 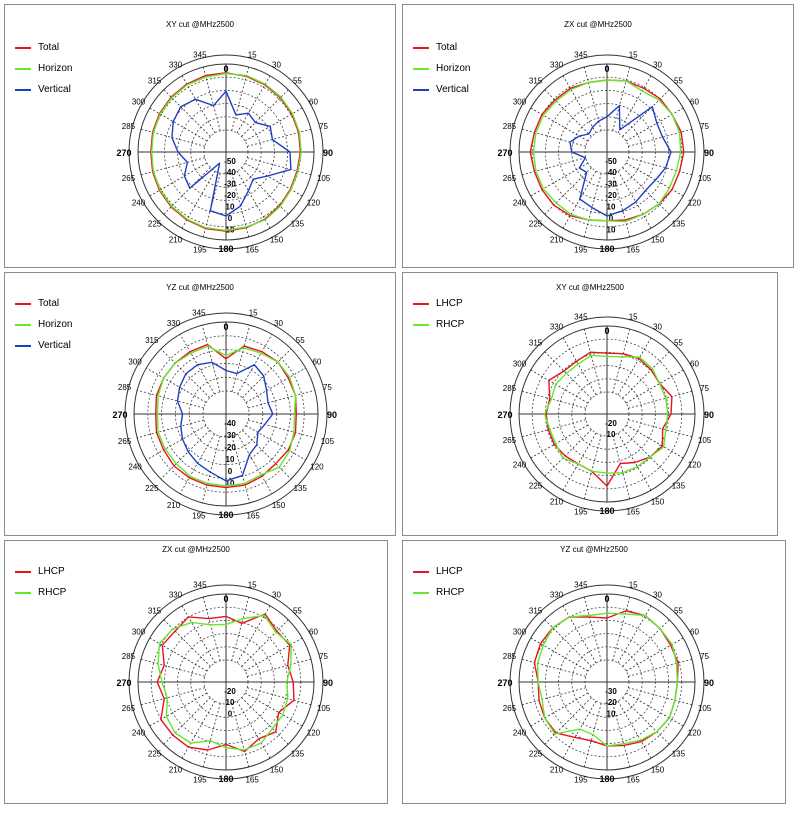 I want to click on angle-label: 15, so click(x=252, y=584).